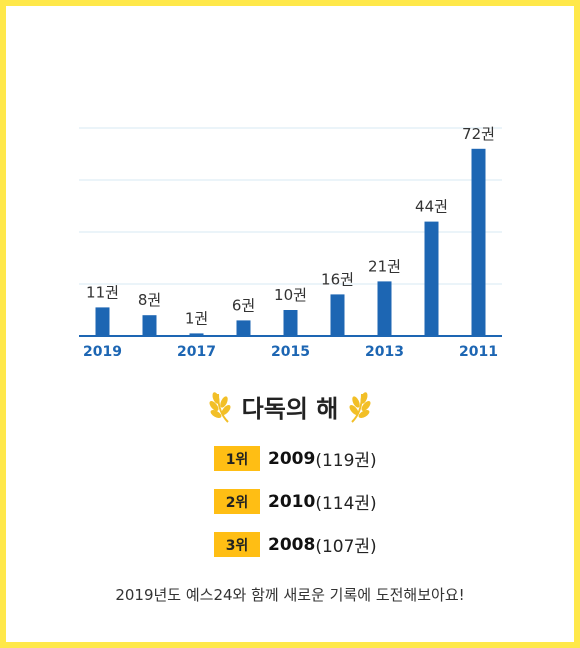 The image size is (580, 648). I want to click on bar-2013, so click(384, 308).